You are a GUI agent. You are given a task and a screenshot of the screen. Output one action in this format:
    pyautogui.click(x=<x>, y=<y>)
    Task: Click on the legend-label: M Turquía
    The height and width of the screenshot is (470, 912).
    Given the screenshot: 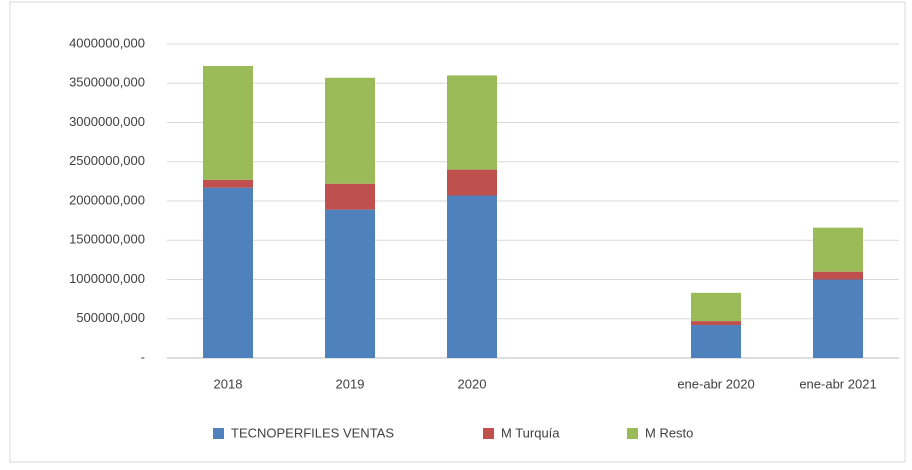 What is the action you would take?
    pyautogui.click(x=530, y=432)
    